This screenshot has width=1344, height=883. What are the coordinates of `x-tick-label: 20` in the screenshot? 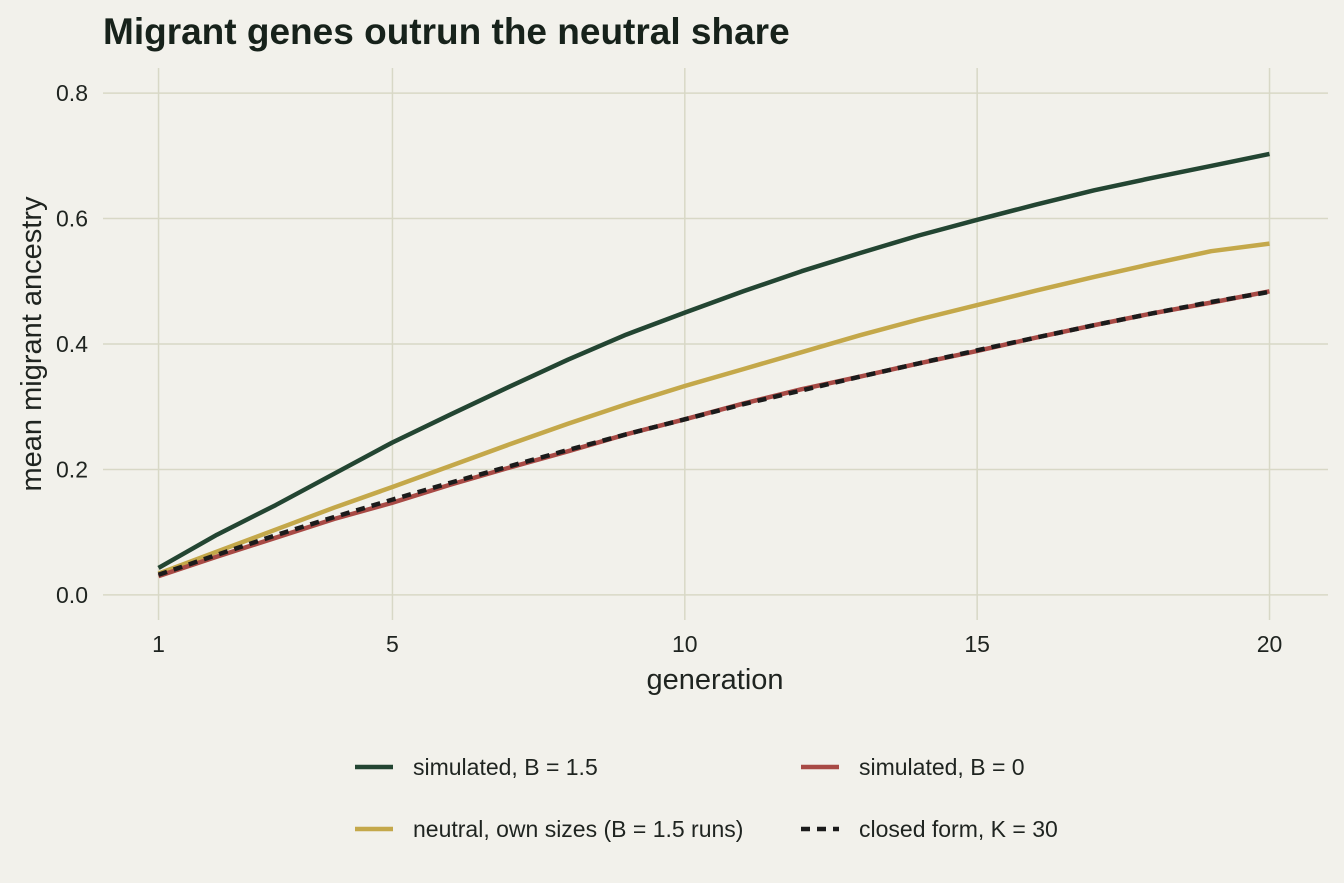 It's located at (1270, 644).